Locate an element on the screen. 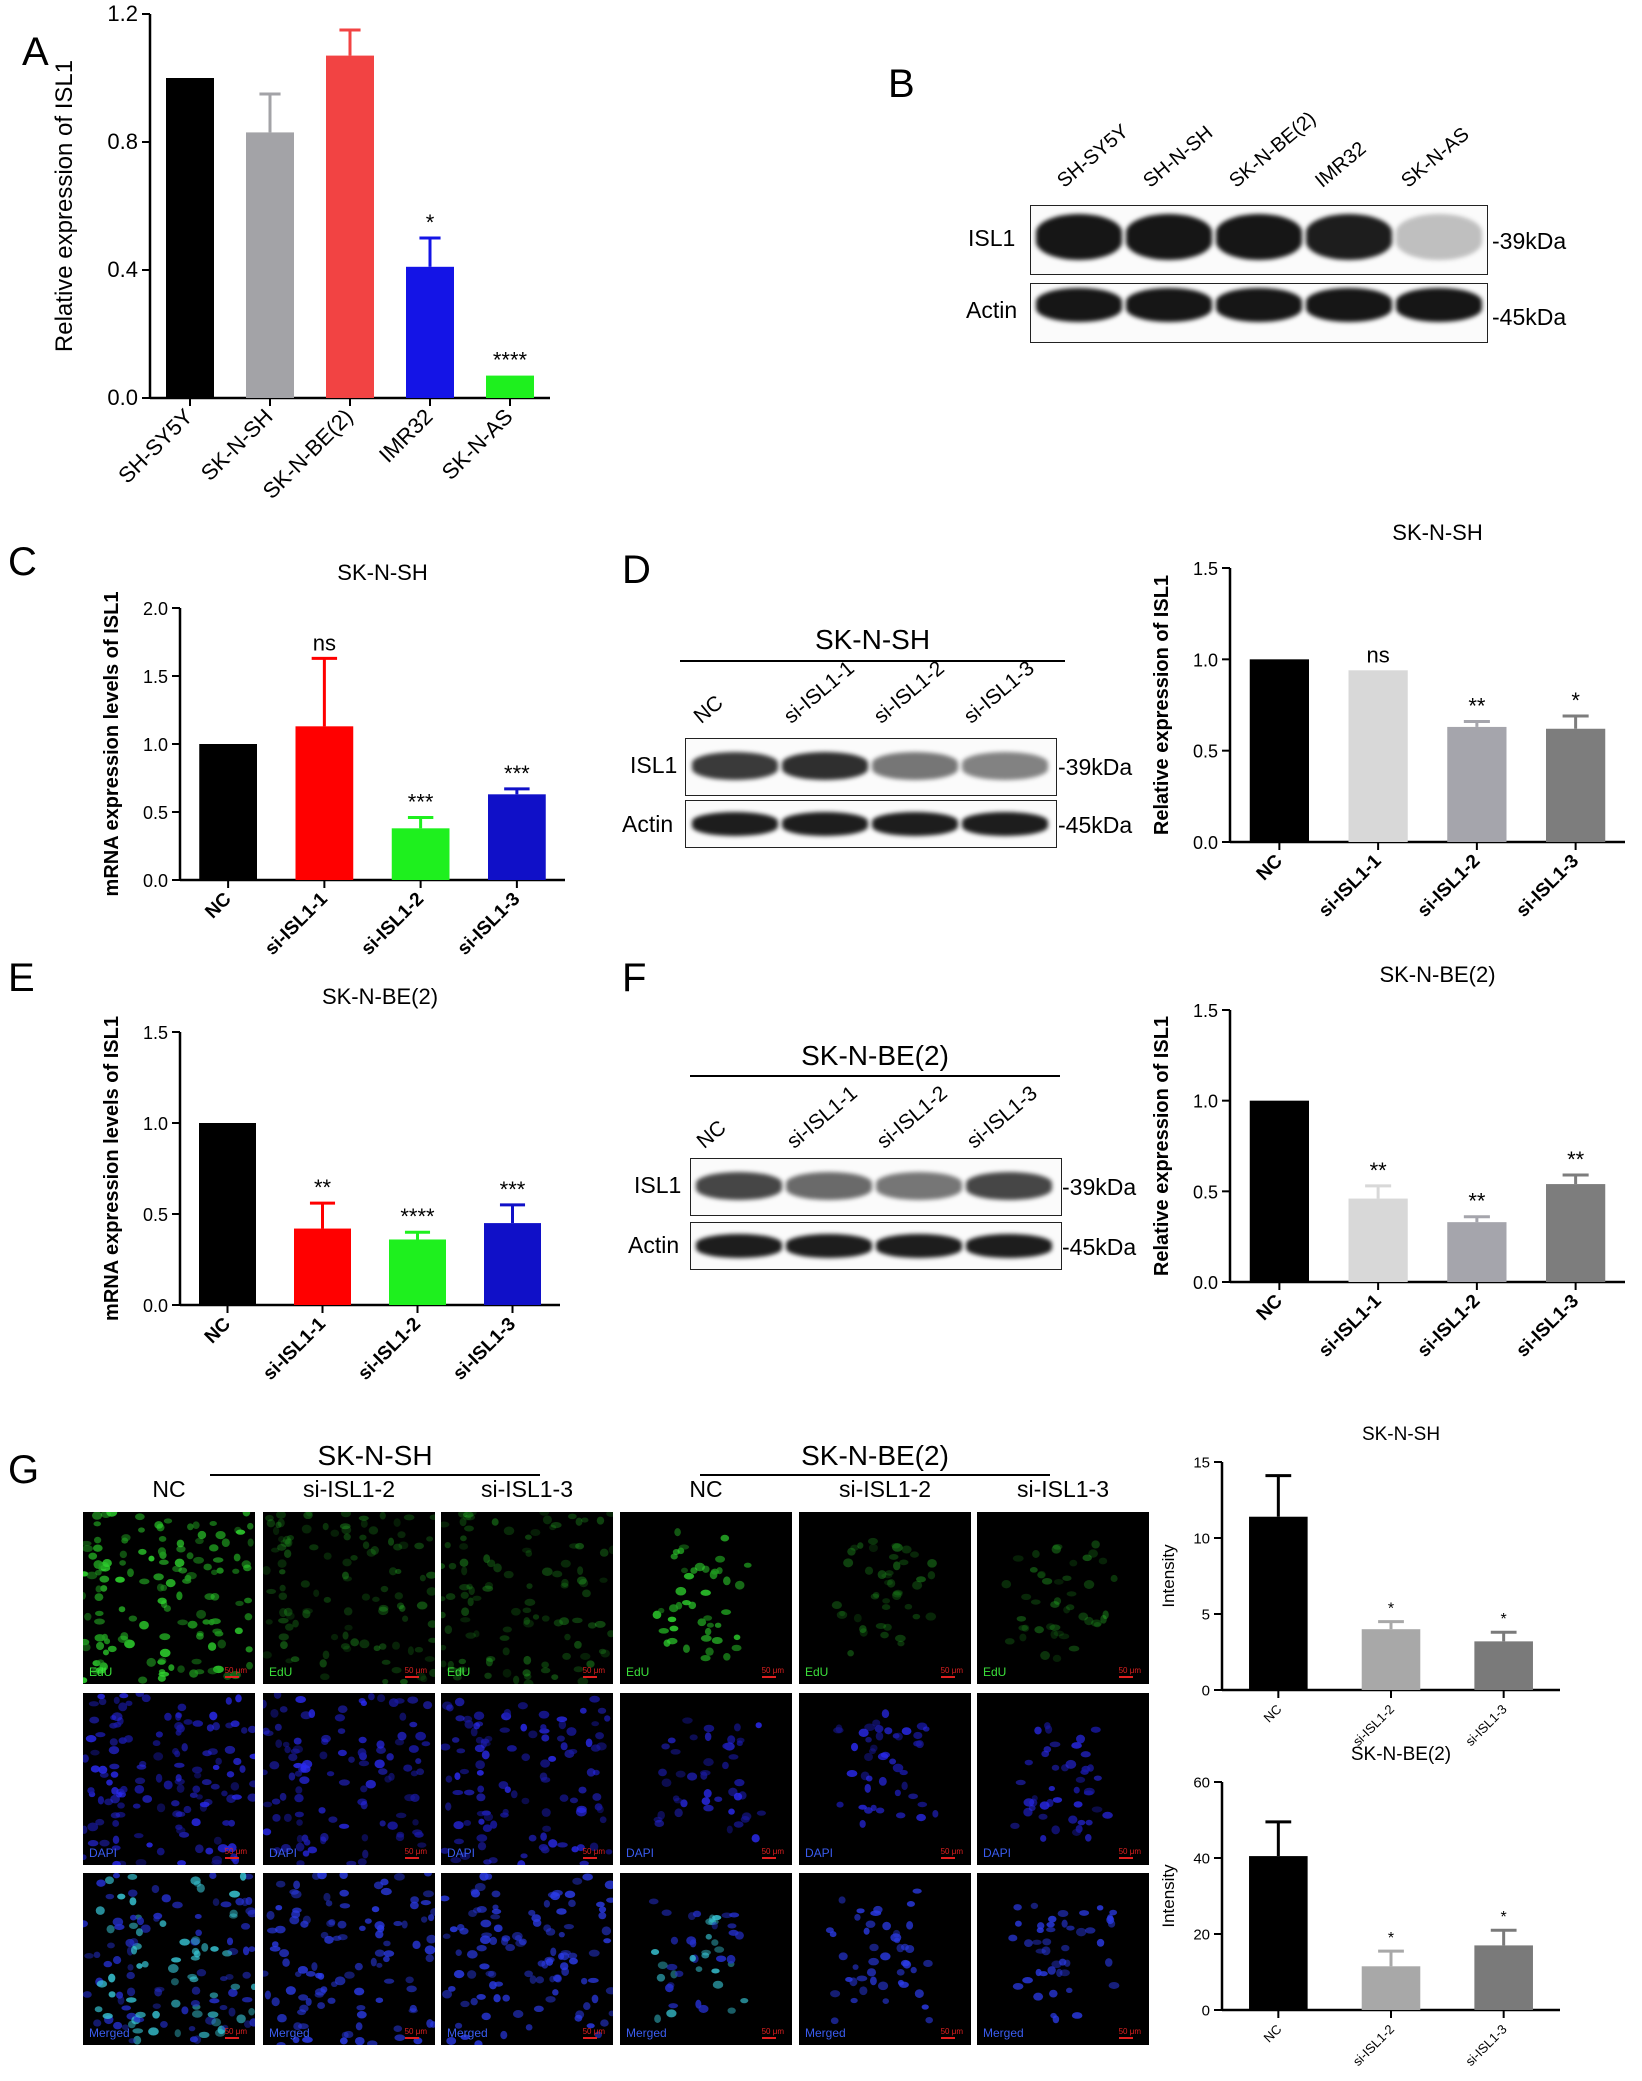 This screenshot has width=1642, height=2081. chart-g2-title: SK-N-BE(2) is located at coordinates (1401, 1754).